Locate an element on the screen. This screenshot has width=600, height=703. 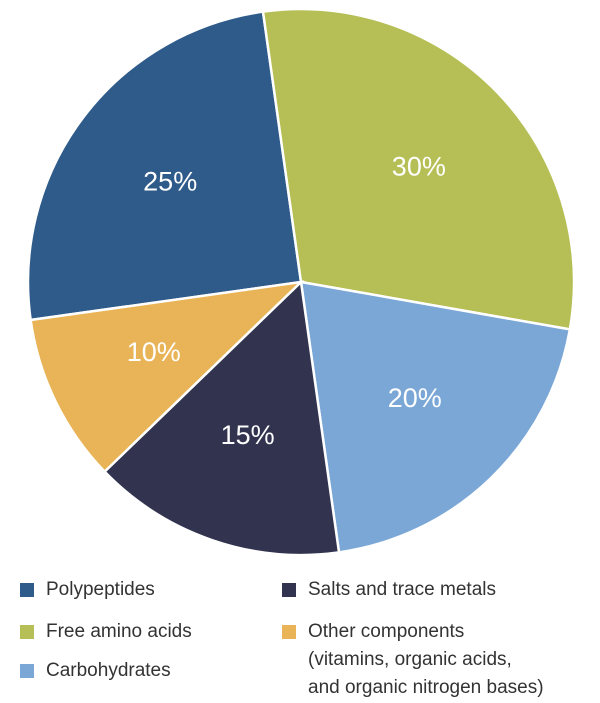
legend-item: Salts and trace metals is located at coordinates (389, 590).